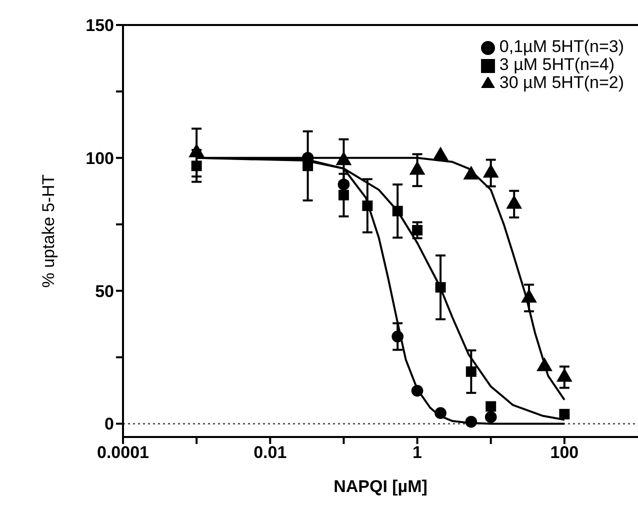  I want to click on legend-label: 3 µM 5HT(n=4), so click(557, 64).